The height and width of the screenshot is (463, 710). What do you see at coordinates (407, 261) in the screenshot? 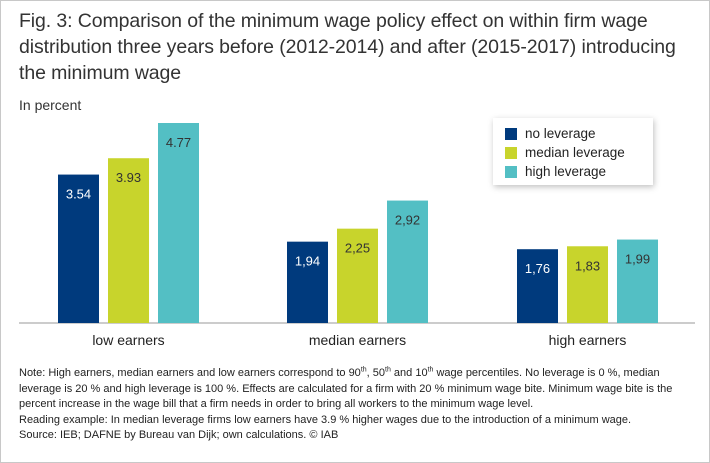
I see `bar-median-earners-high-leverage` at bounding box center [407, 261].